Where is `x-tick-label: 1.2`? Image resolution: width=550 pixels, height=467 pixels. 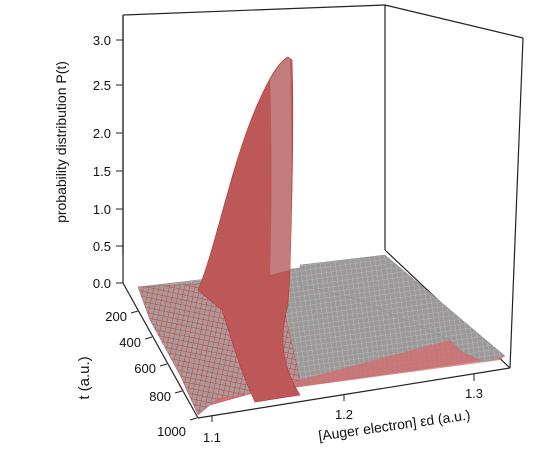 x-tick-label: 1.2 is located at coordinates (344, 414).